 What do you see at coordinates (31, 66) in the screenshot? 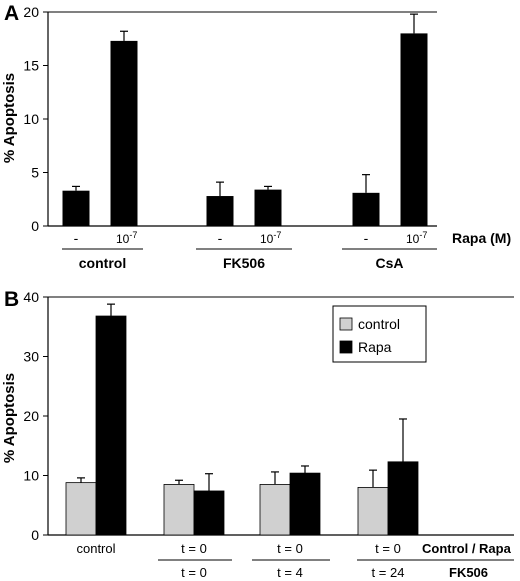
I see `y-tick-label: 15` at bounding box center [31, 66].